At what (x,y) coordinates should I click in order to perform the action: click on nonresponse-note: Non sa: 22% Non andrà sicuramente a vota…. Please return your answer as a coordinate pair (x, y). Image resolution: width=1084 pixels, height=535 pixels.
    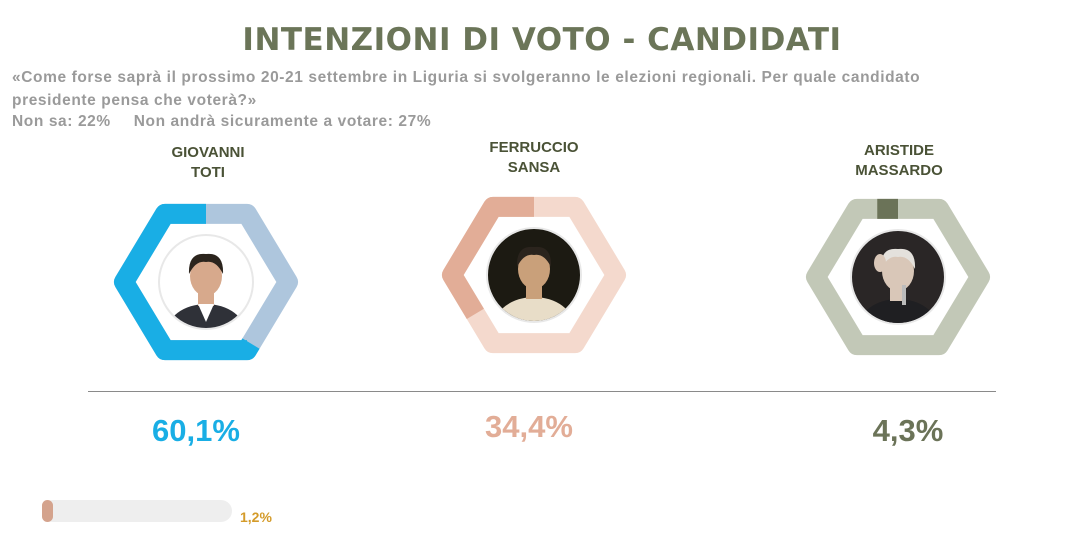
    Looking at the image, I should click on (221, 122).